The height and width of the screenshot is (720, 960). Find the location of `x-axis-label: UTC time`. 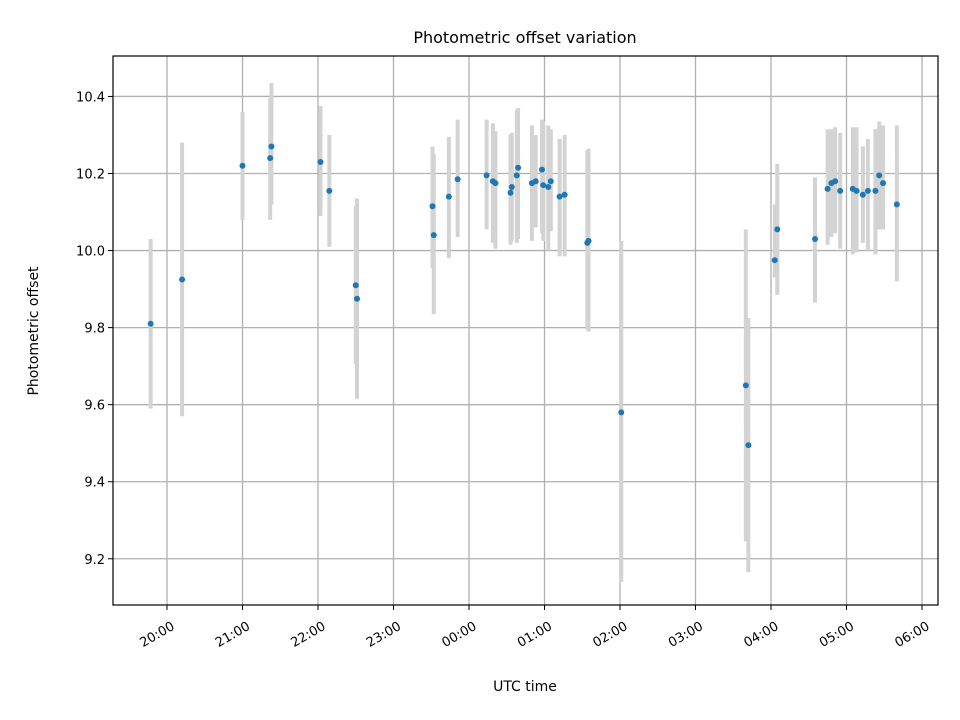

x-axis-label: UTC time is located at coordinates (525, 687).